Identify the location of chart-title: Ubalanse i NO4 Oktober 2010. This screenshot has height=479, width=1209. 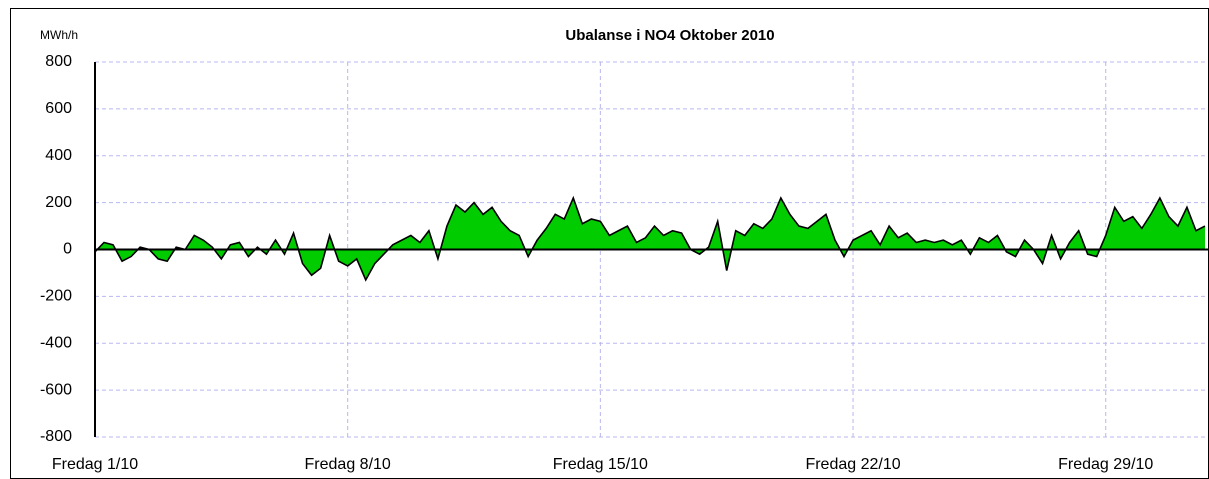
(669, 35).